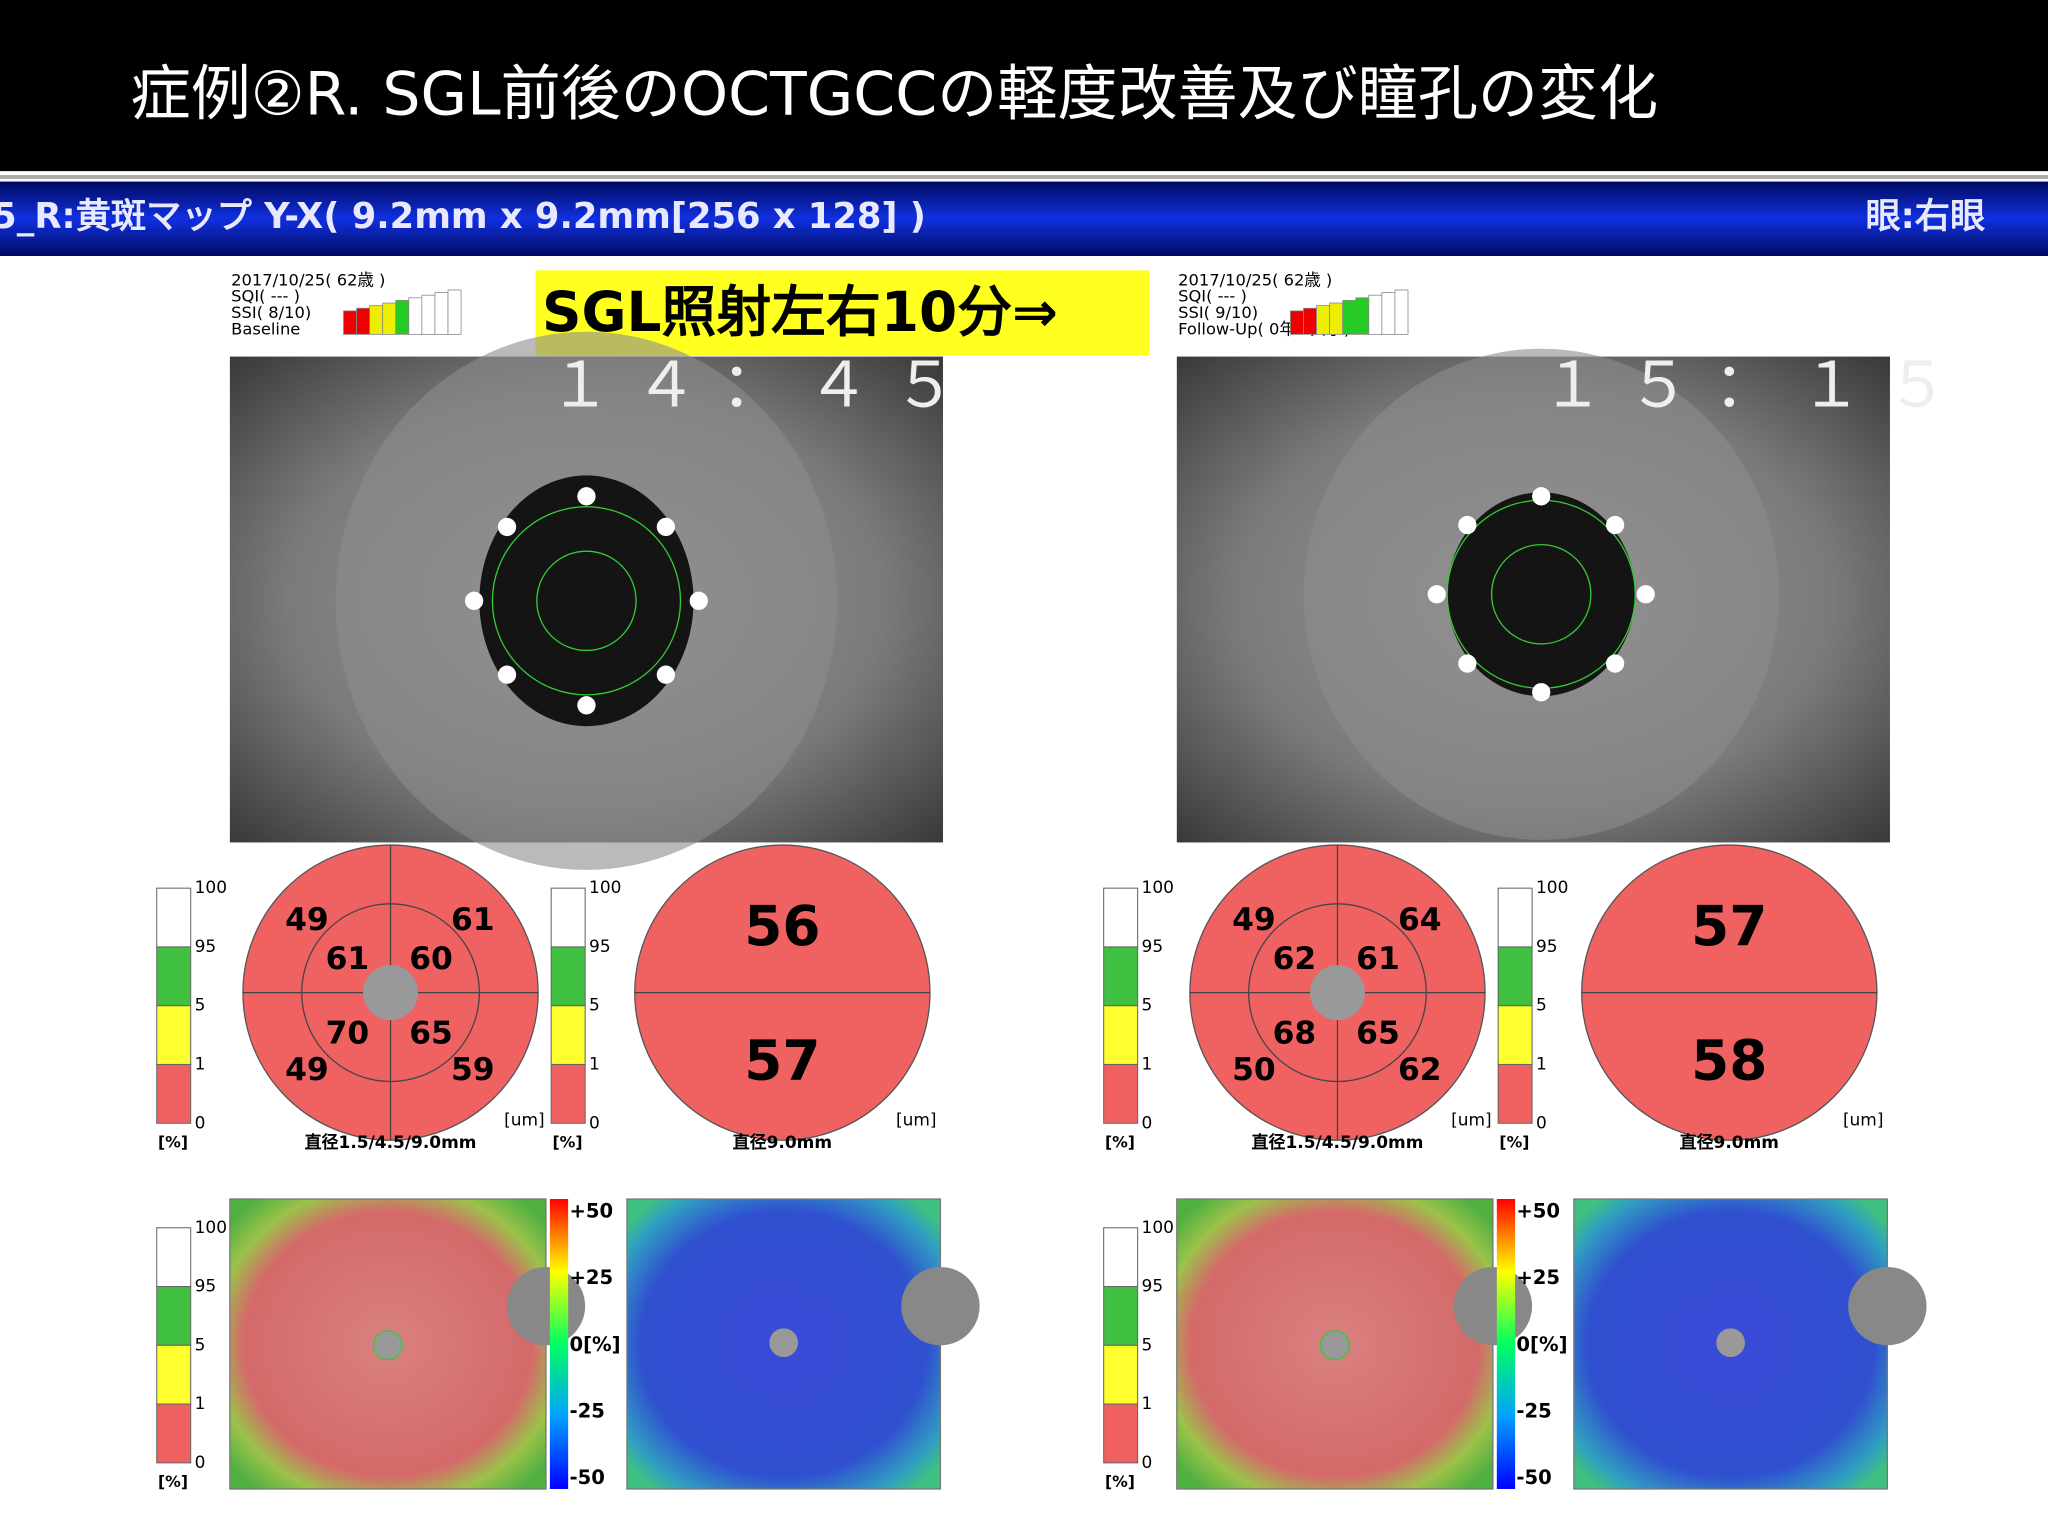 The image size is (2048, 1540). I want to click on sector-value: 65, so click(431, 1033).